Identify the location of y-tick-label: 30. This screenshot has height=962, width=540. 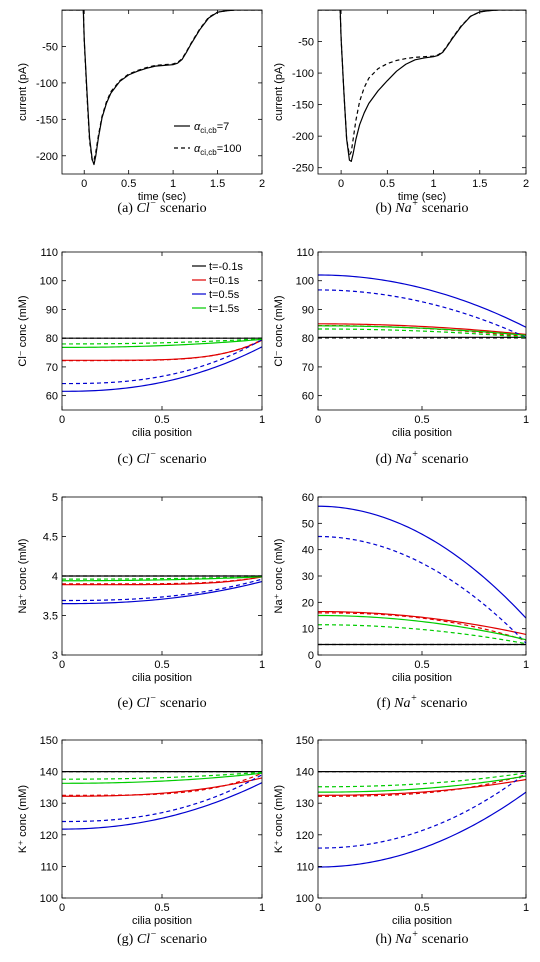
(308, 577).